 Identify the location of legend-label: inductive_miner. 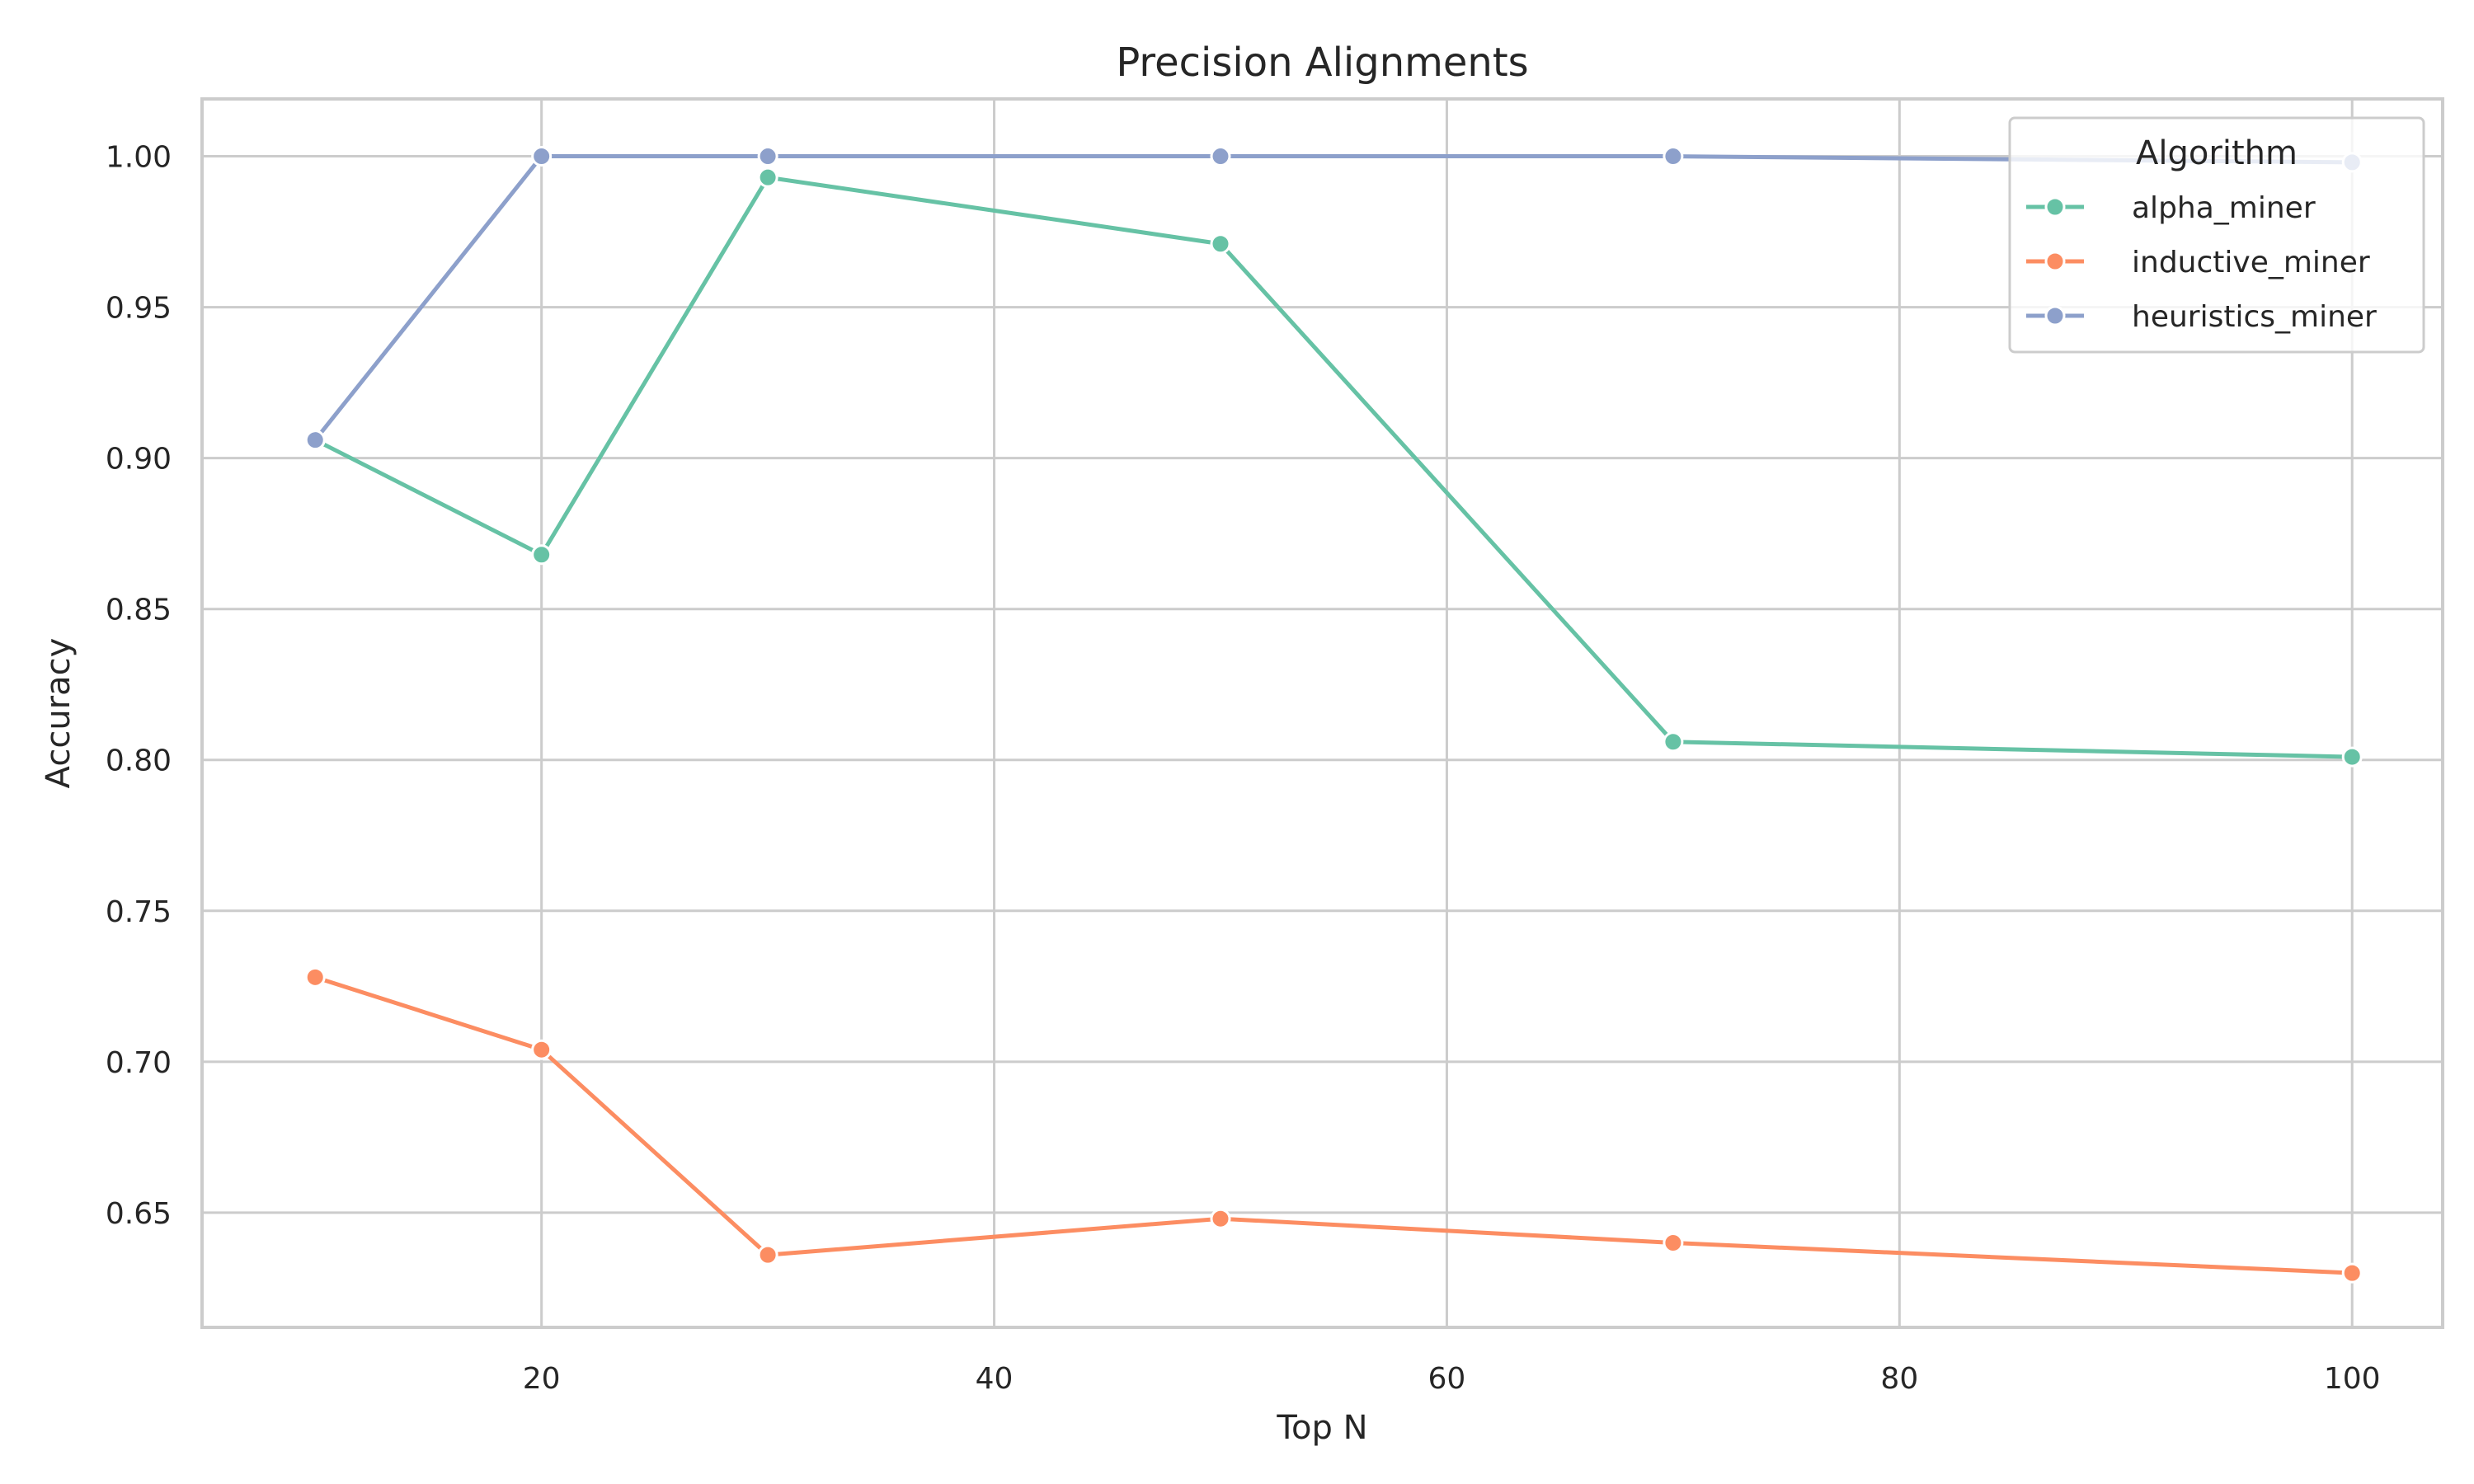
(2251, 262).